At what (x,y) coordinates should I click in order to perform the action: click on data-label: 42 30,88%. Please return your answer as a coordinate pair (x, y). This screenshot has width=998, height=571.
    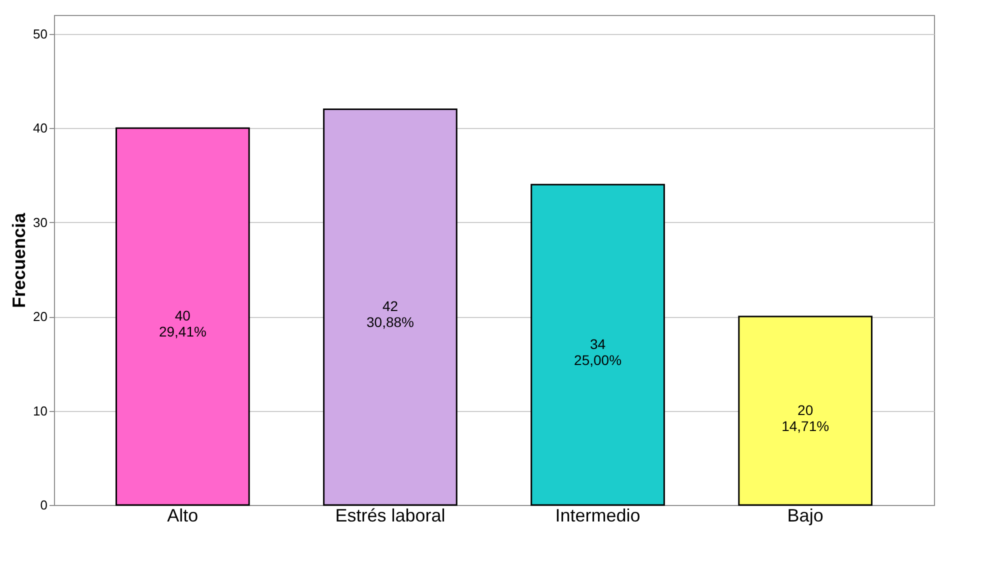
    Looking at the image, I should click on (390, 314).